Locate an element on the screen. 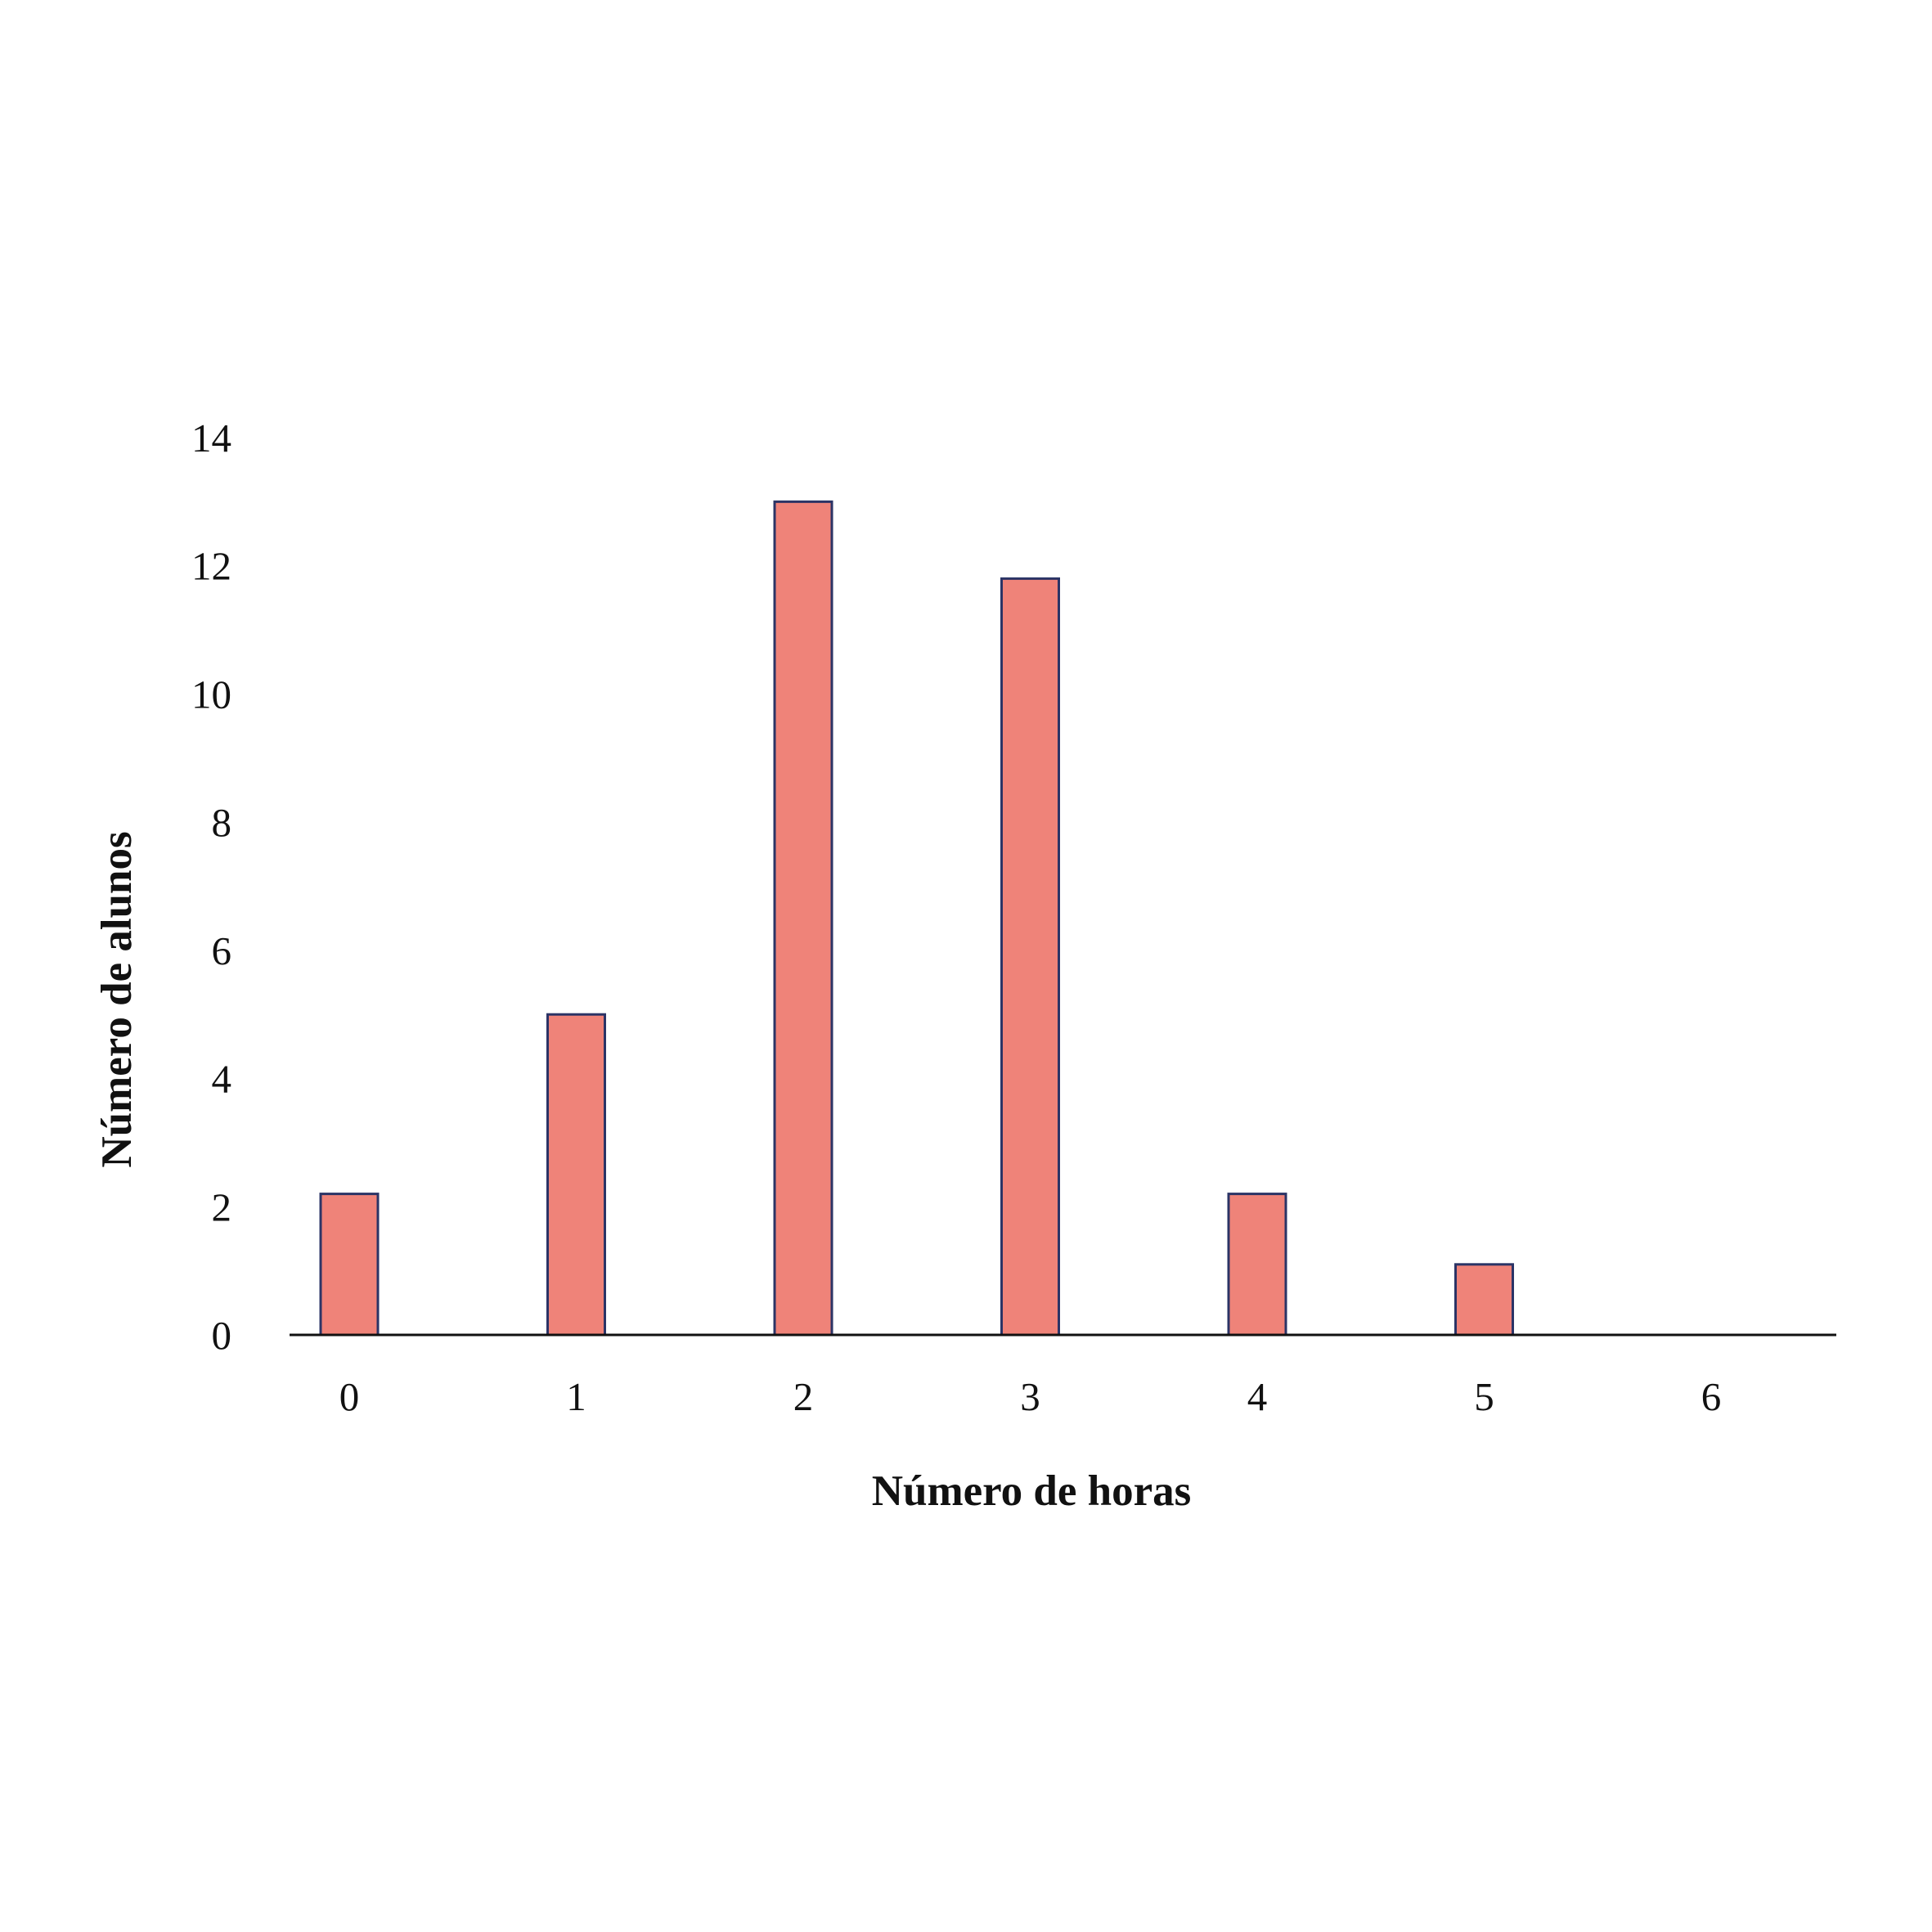 This screenshot has width=1932, height=1932. x-tick-label: 4 is located at coordinates (1258, 1397).